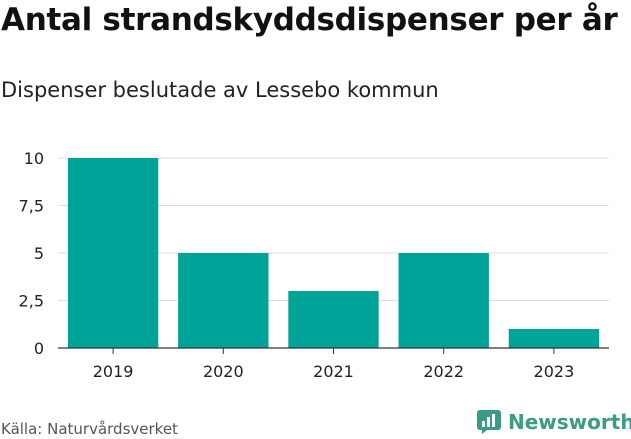 Image resolution: width=631 pixels, height=439 pixels. I want to click on bar-2022, so click(443, 300).